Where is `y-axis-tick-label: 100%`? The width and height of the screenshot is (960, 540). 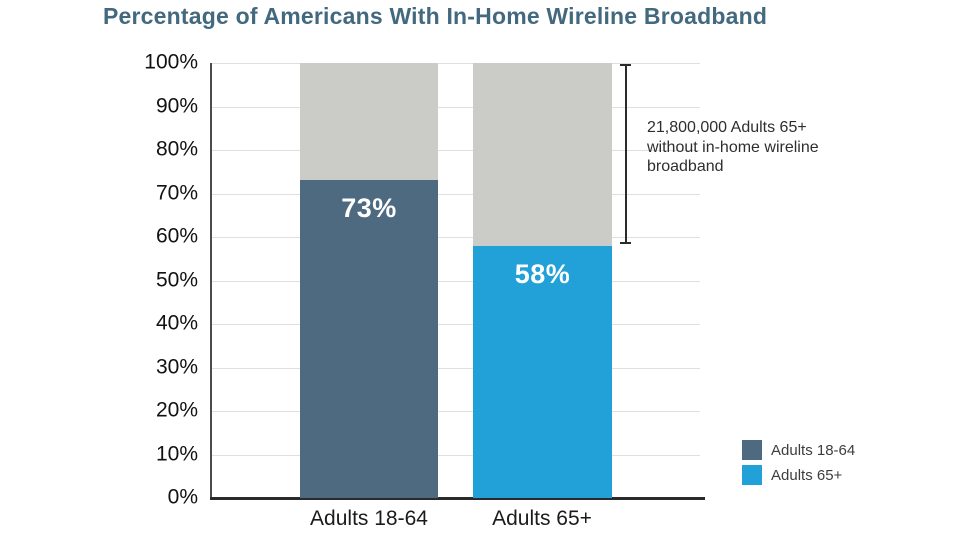 y-axis-tick-label: 100% is located at coordinates (171, 62).